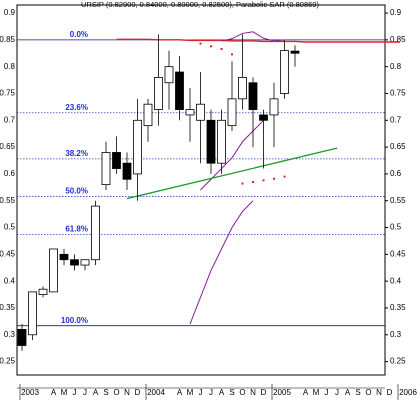 This screenshot has width=420, height=400. Describe the element at coordinates (30, 392) in the screenshot. I see `x-tick-label: 2003` at that location.